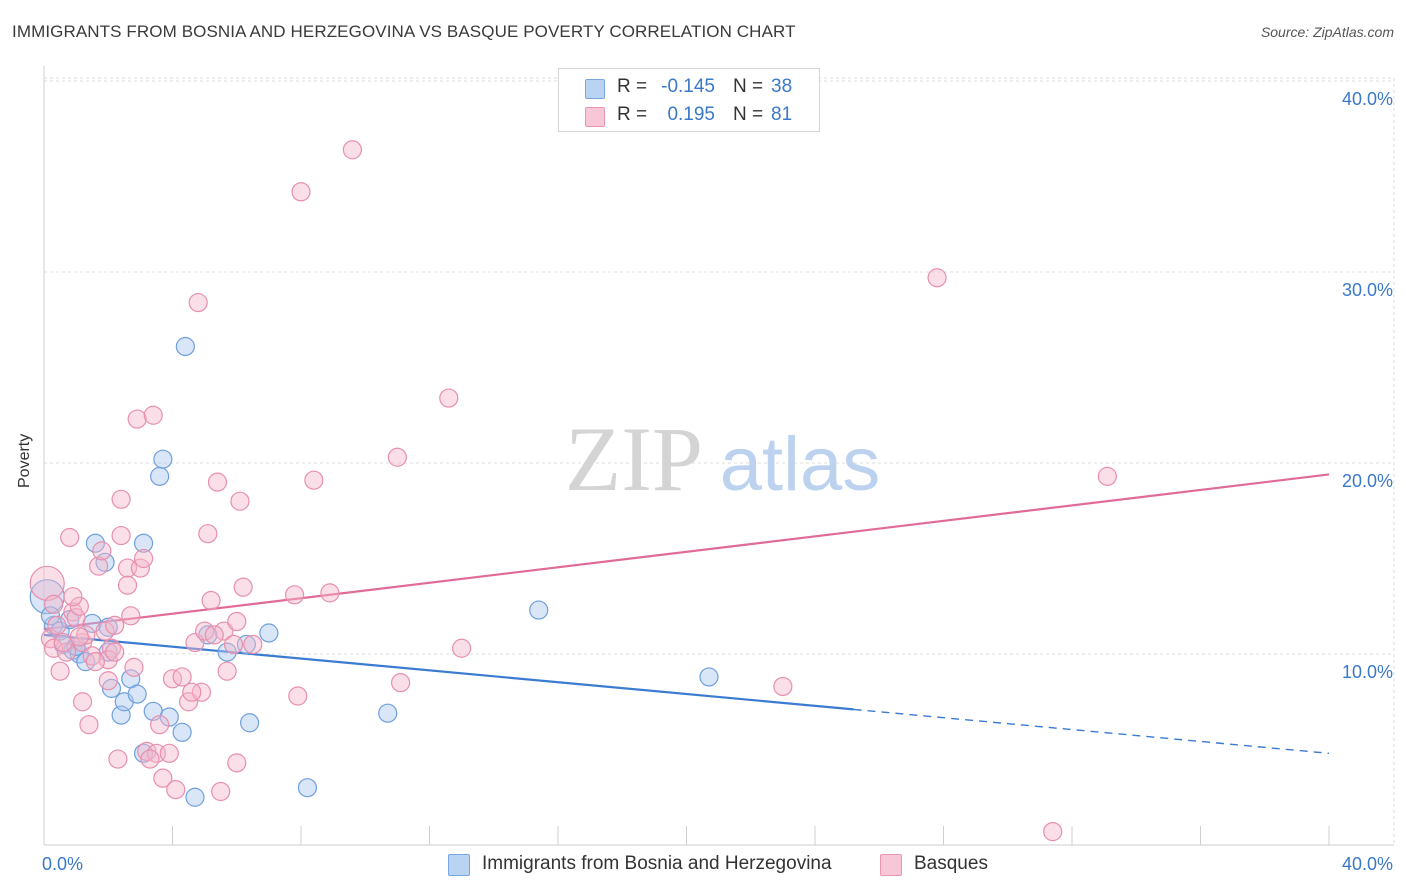 The width and height of the screenshot is (1406, 892). Describe the element at coordinates (891, 865) in the screenshot. I see `bottom-legend-swatch-pink` at that location.